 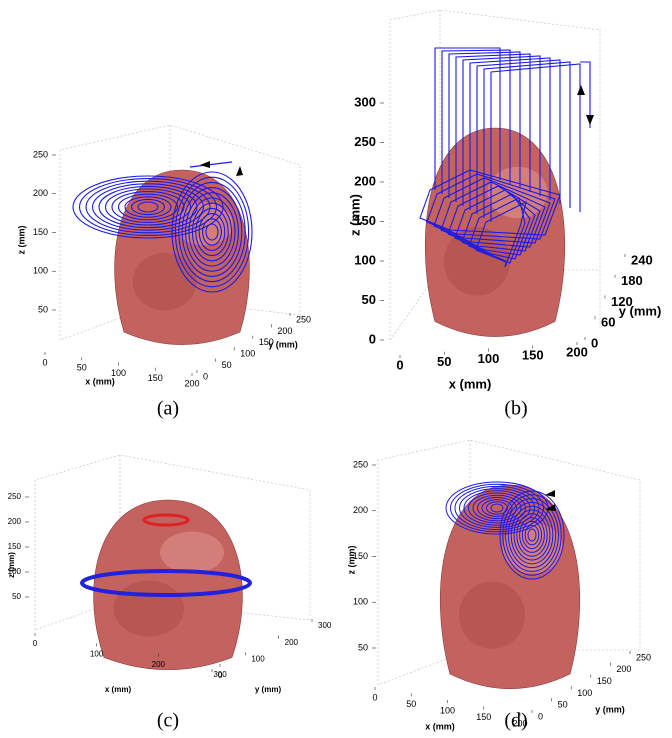 What do you see at coordinates (483, 717) in the screenshot?
I see `x-tick-label: 150` at bounding box center [483, 717].